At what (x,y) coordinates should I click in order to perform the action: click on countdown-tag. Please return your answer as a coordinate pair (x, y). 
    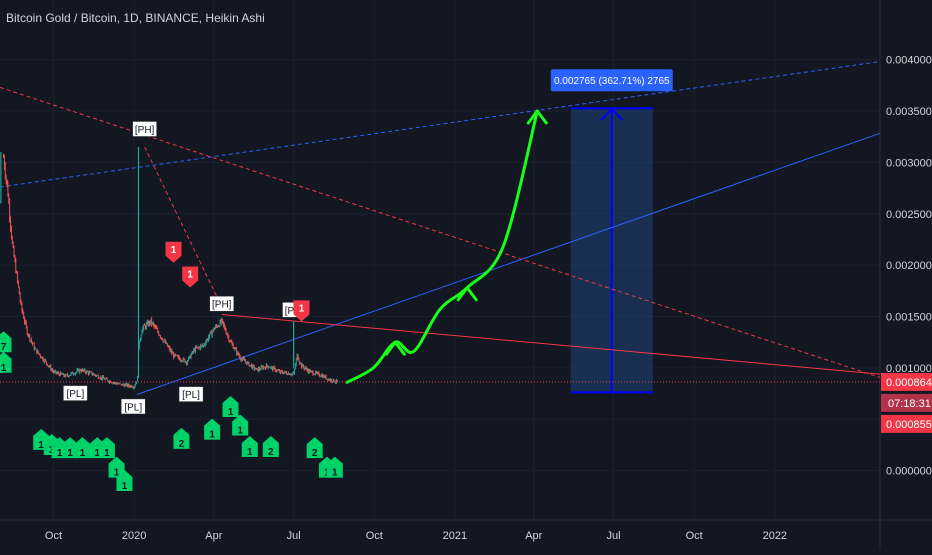
    Looking at the image, I should click on (906, 402).